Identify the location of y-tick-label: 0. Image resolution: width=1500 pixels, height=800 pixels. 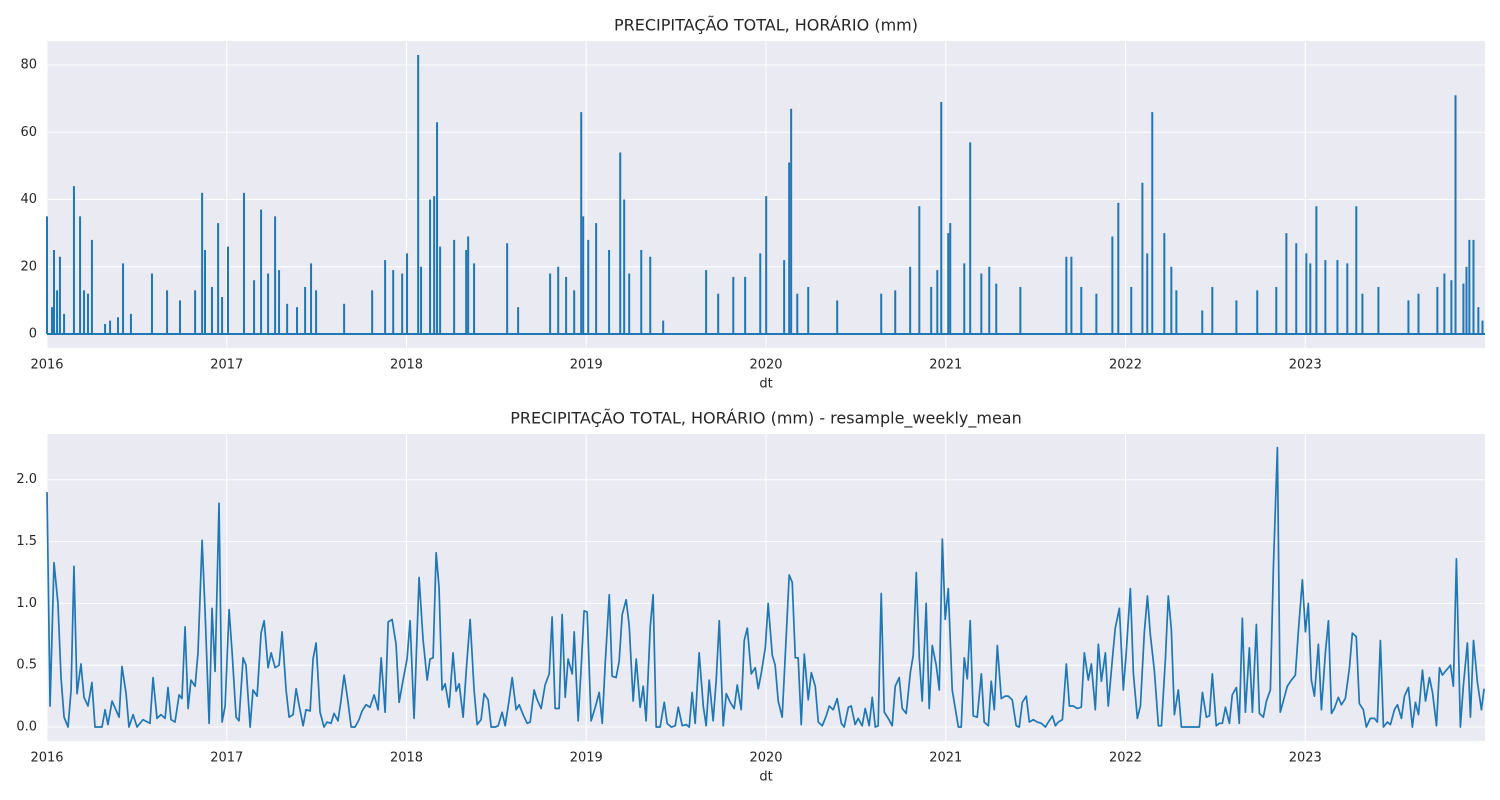
(33, 334).